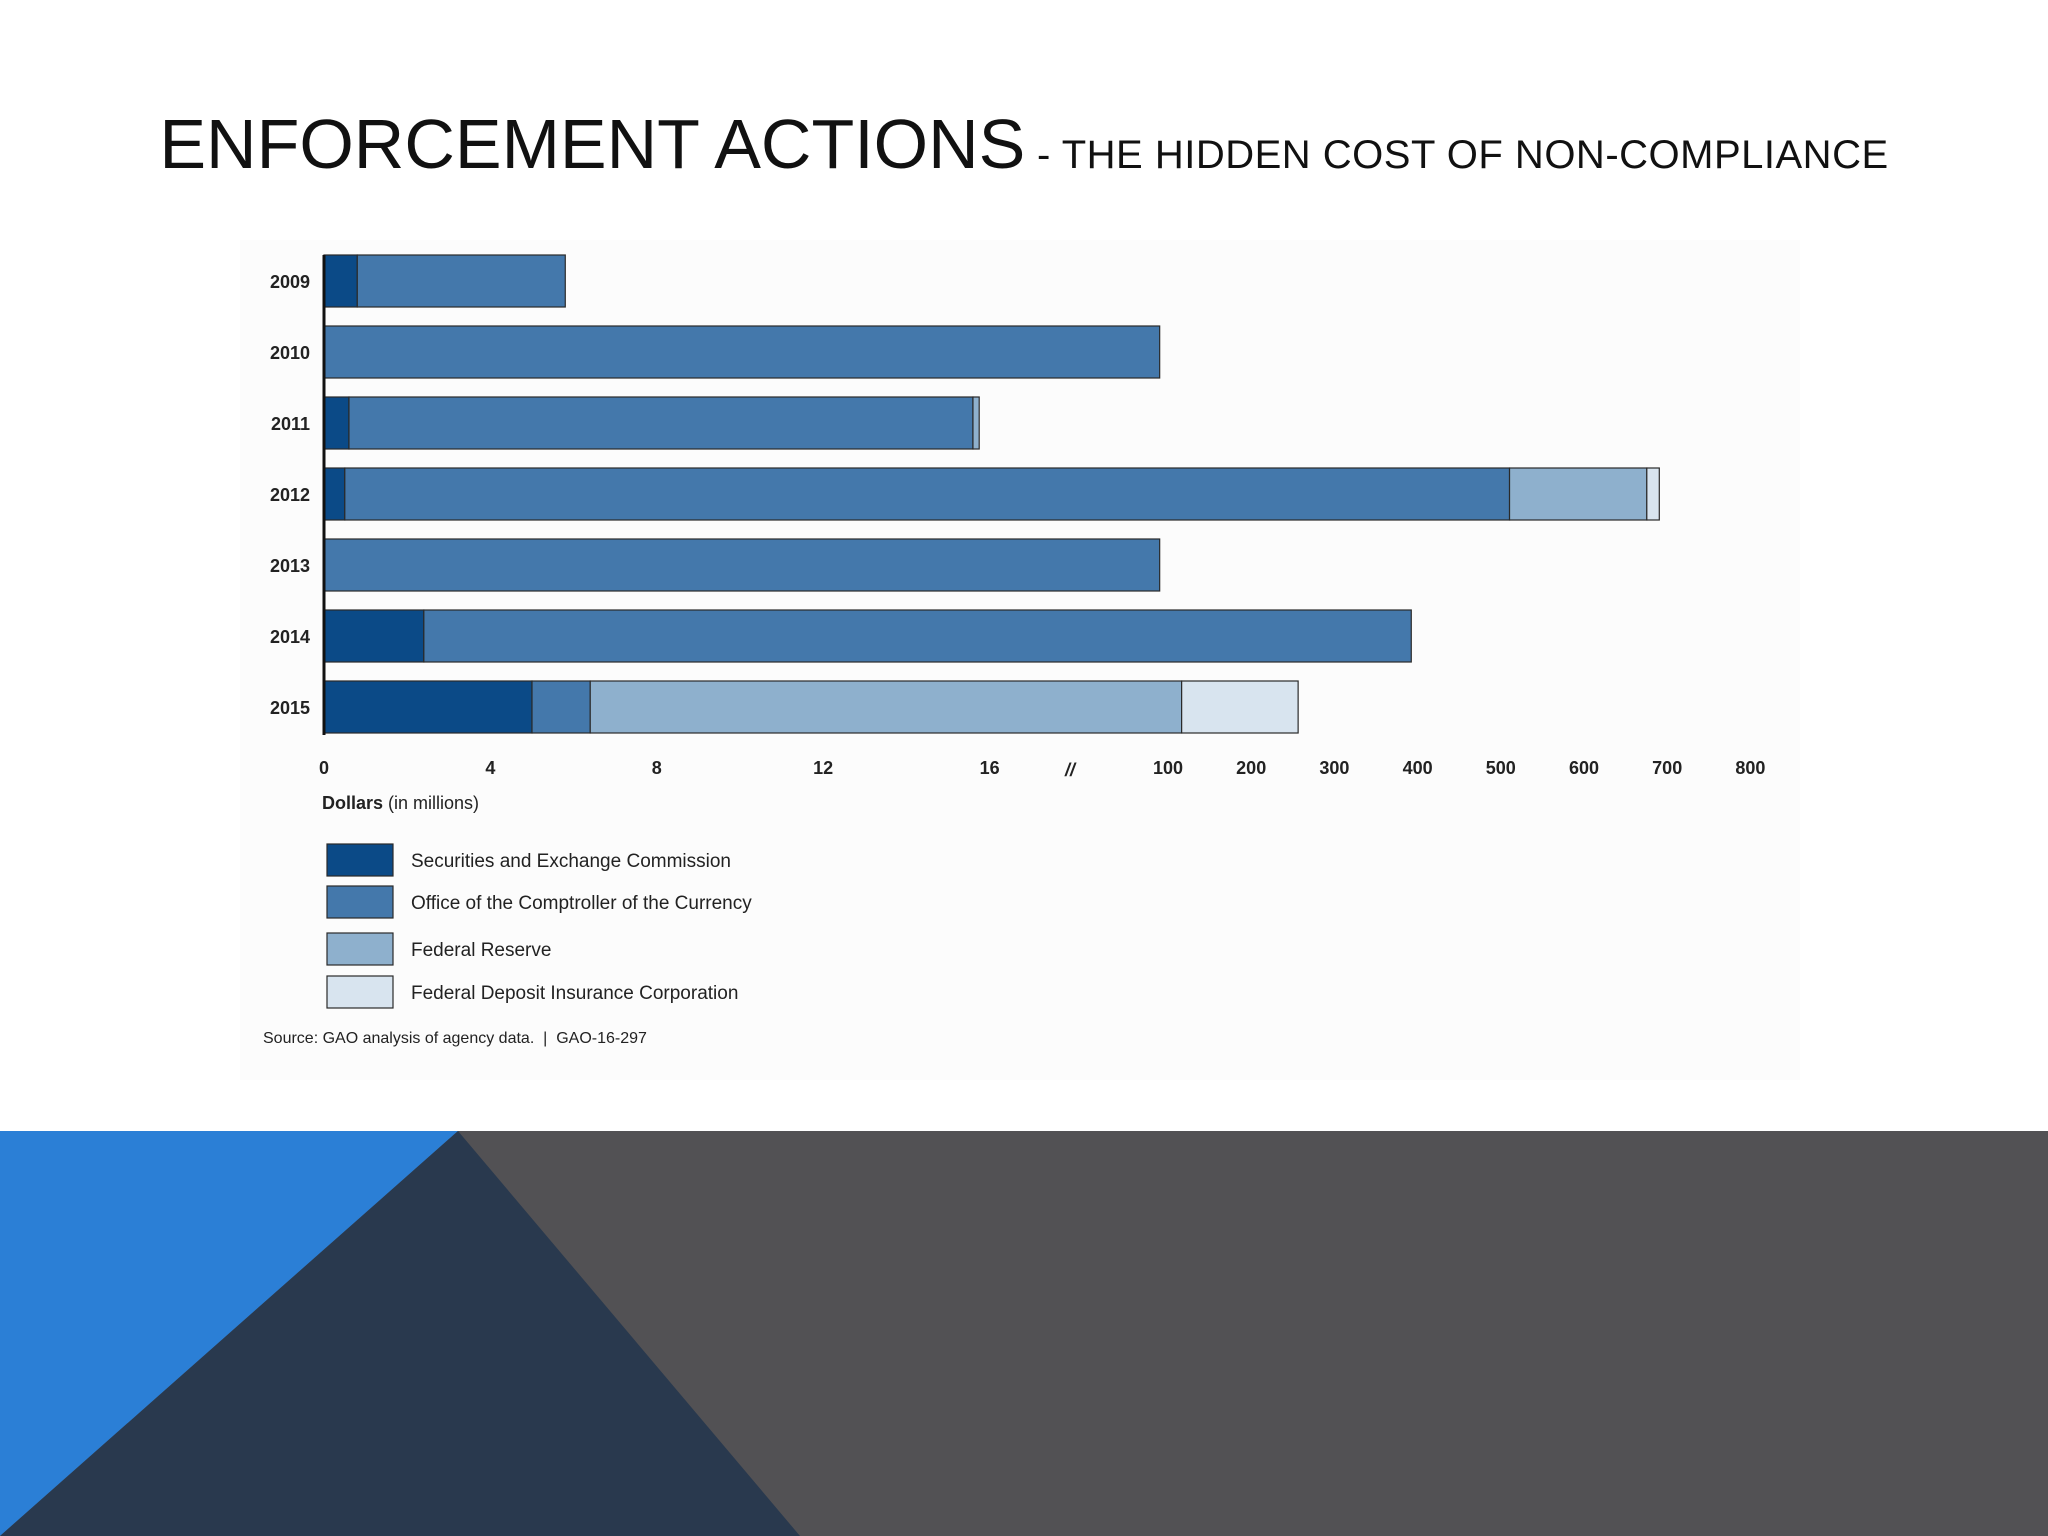  I want to click on axis-break-symbol: //, so click(1070, 770).